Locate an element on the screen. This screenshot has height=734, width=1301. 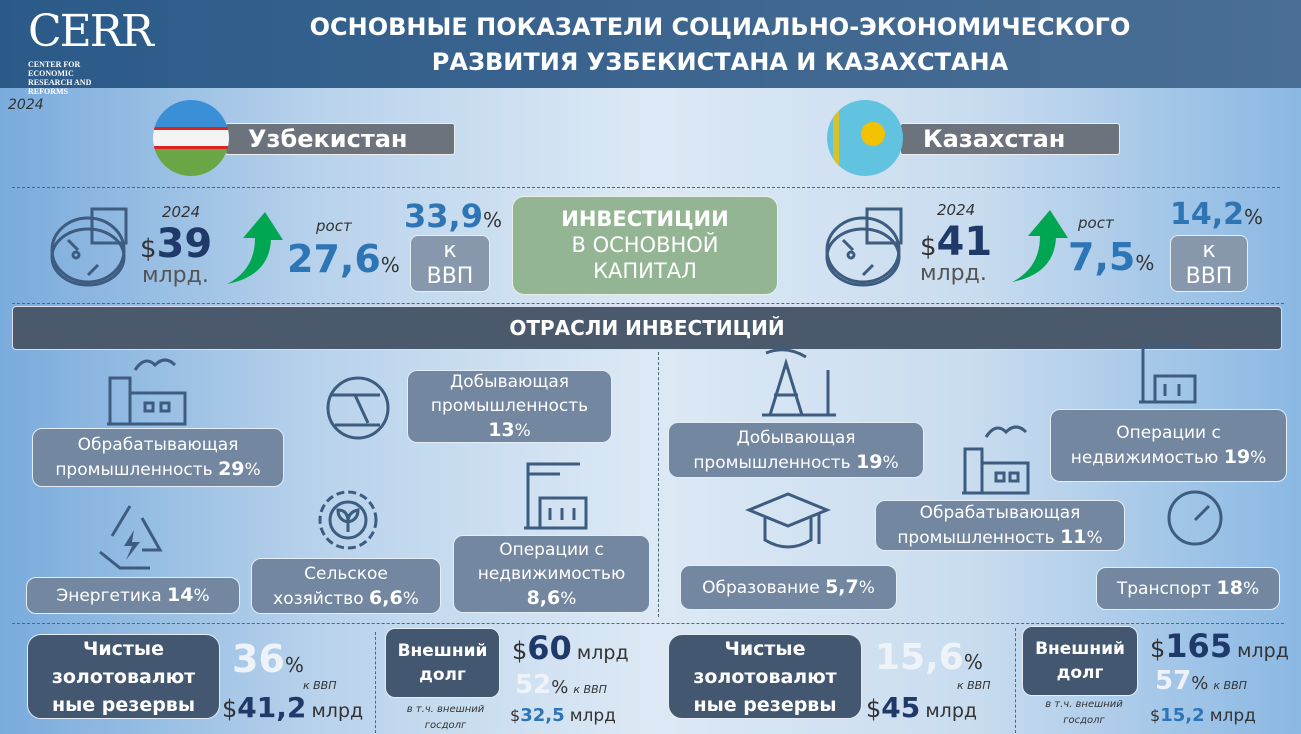
factory-icon is located at coordinates (147, 392).